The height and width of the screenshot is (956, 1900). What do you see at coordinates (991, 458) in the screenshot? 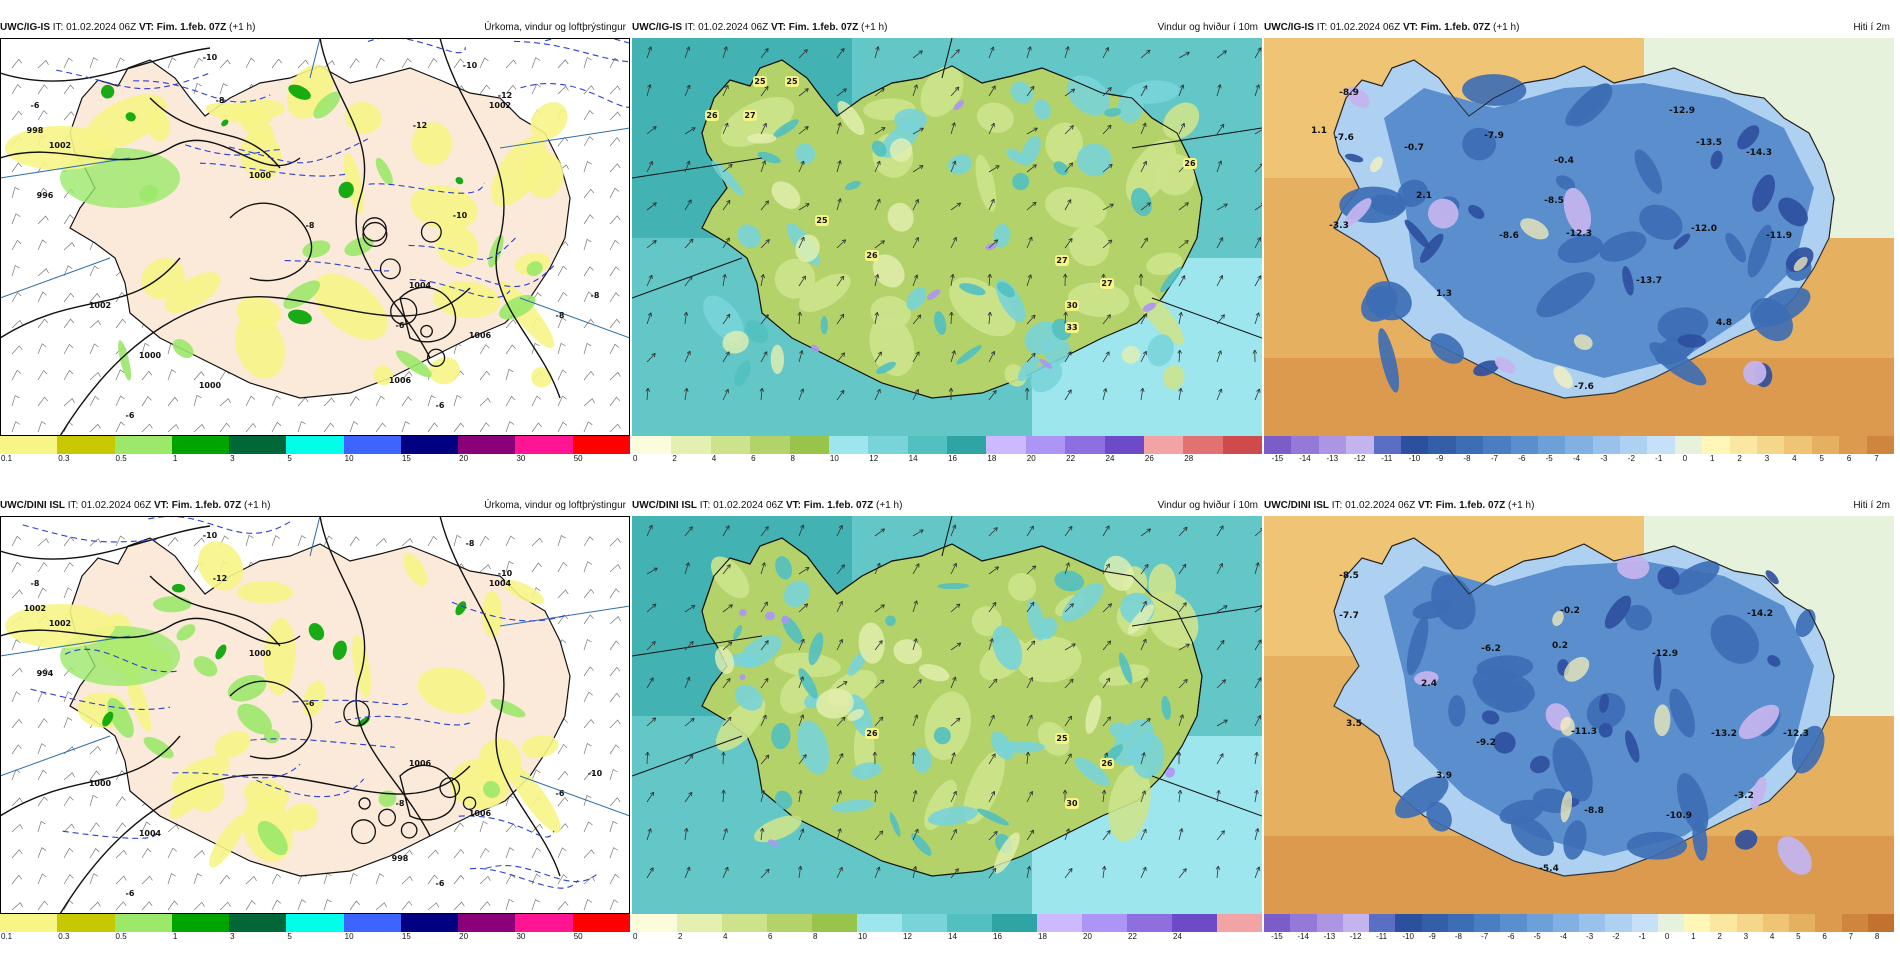
I see `colorbar-tick-label: 18` at bounding box center [991, 458].